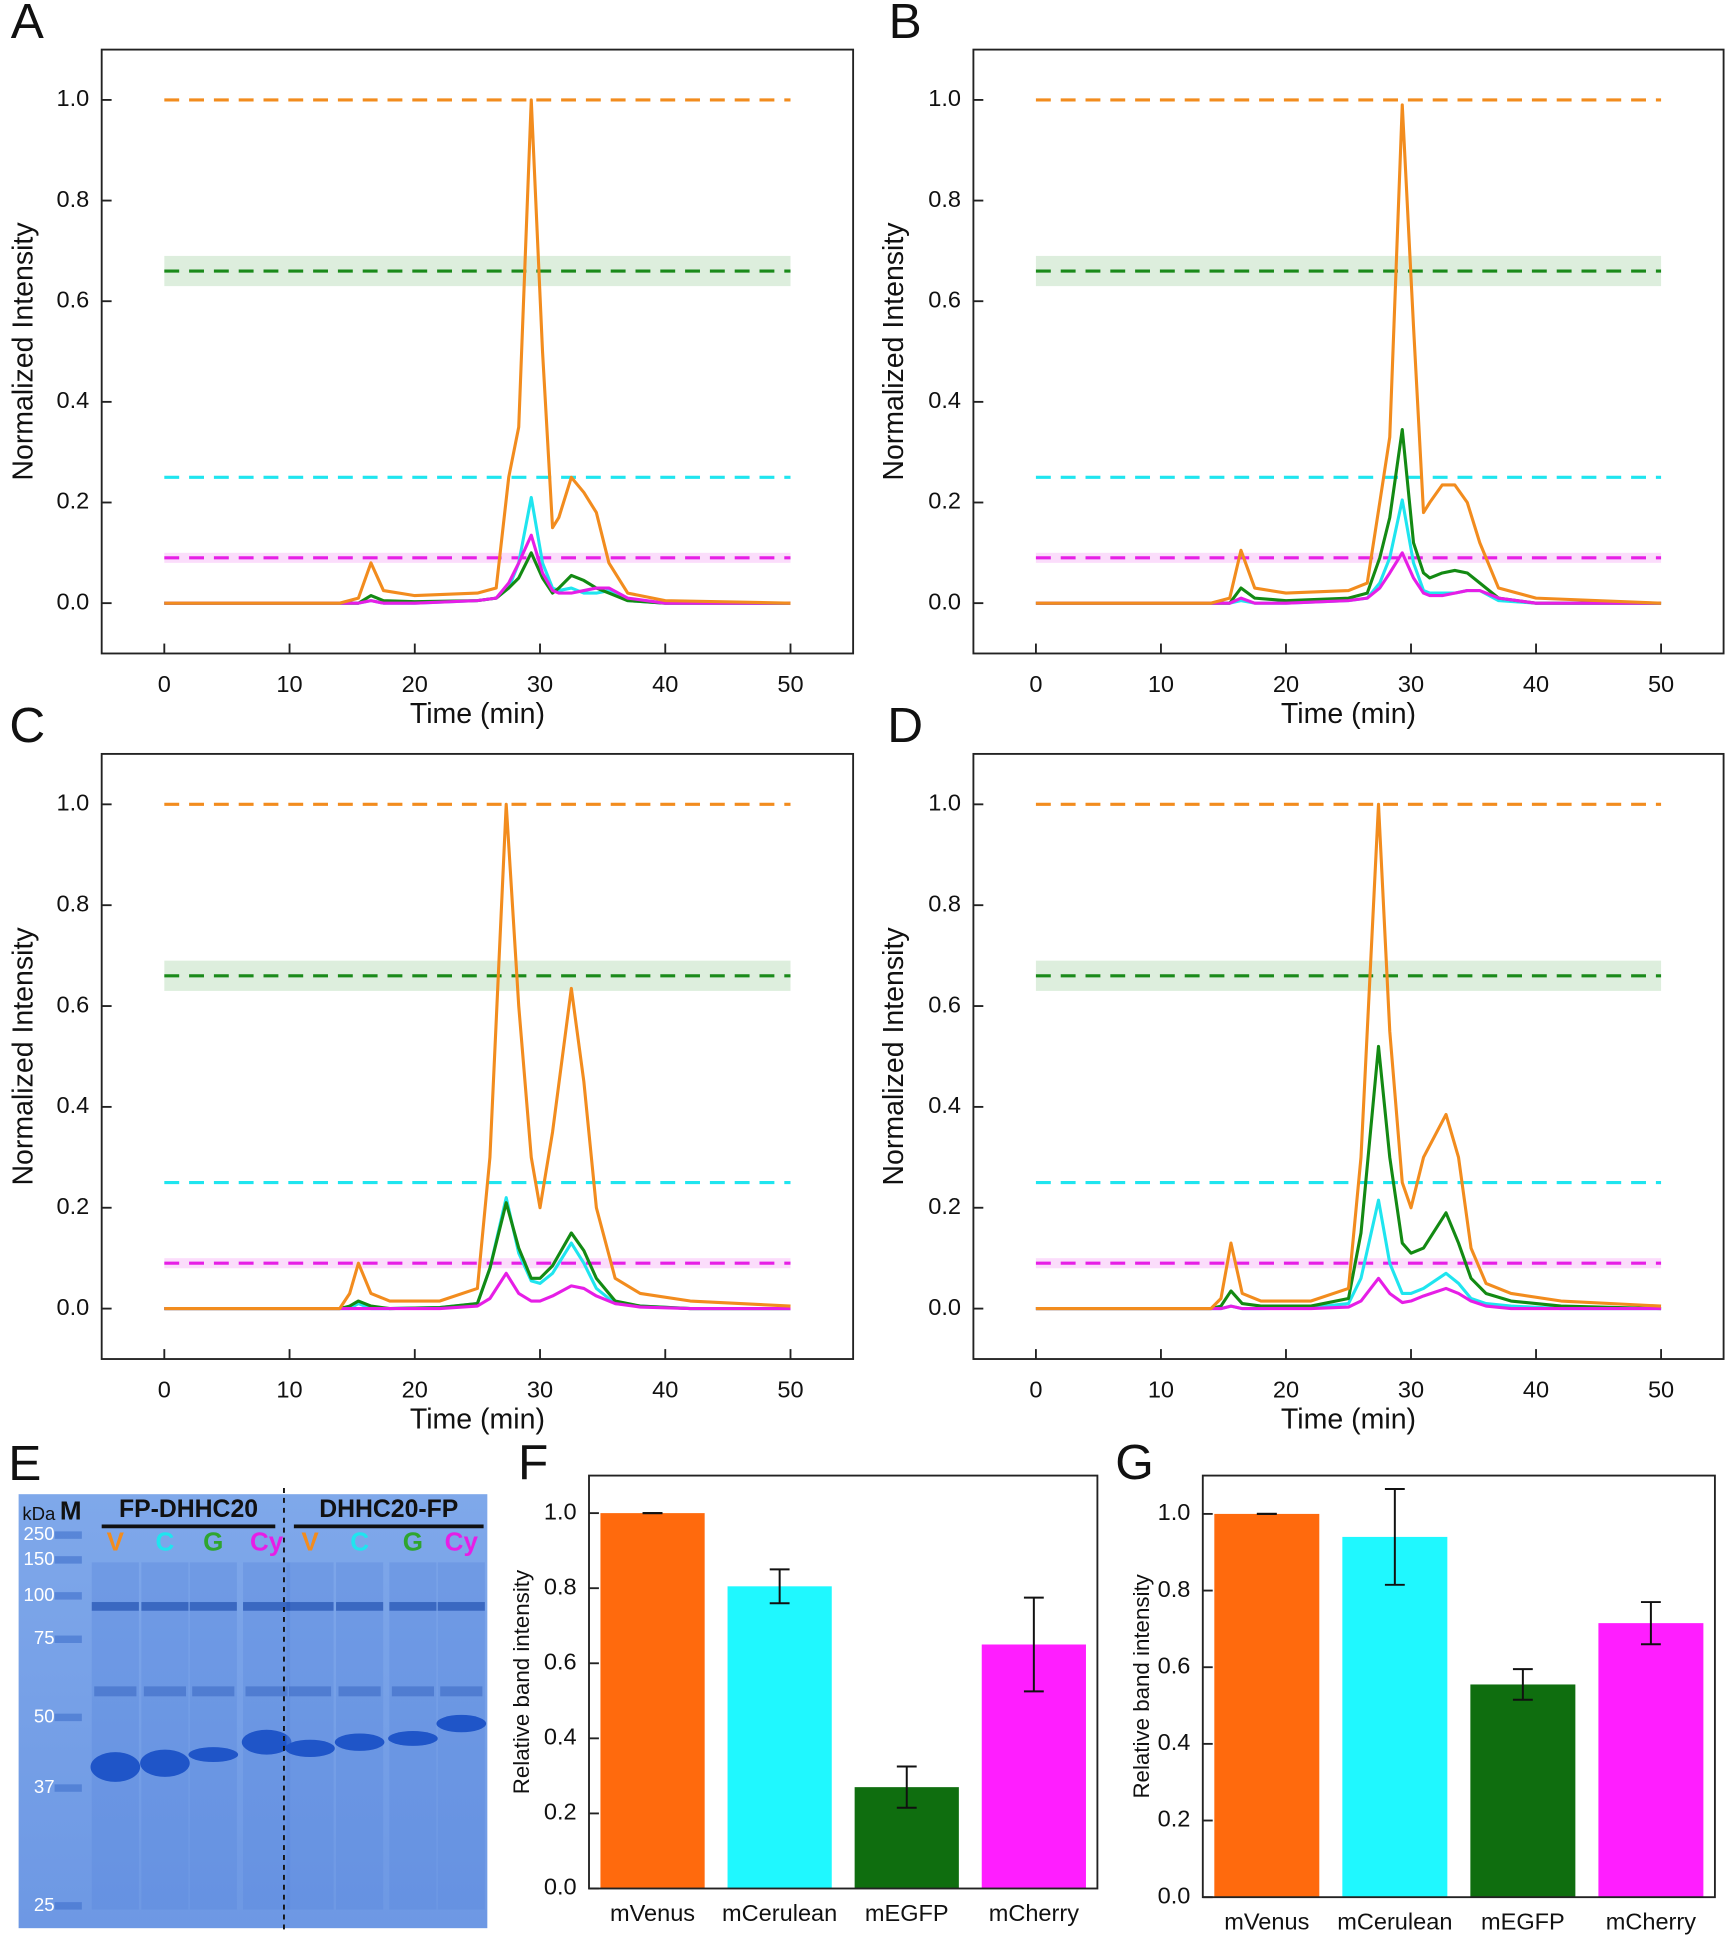 This screenshot has height=1950, width=1736. Describe the element at coordinates (71, 1511) in the screenshot. I see `marker-label: M` at that location.